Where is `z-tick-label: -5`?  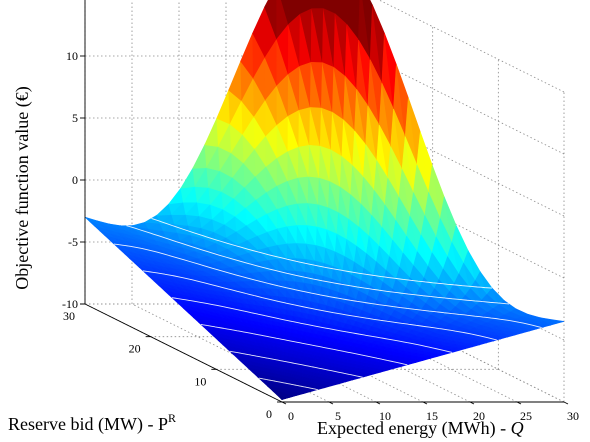 z-tick-label: -5 is located at coordinates (73, 242).